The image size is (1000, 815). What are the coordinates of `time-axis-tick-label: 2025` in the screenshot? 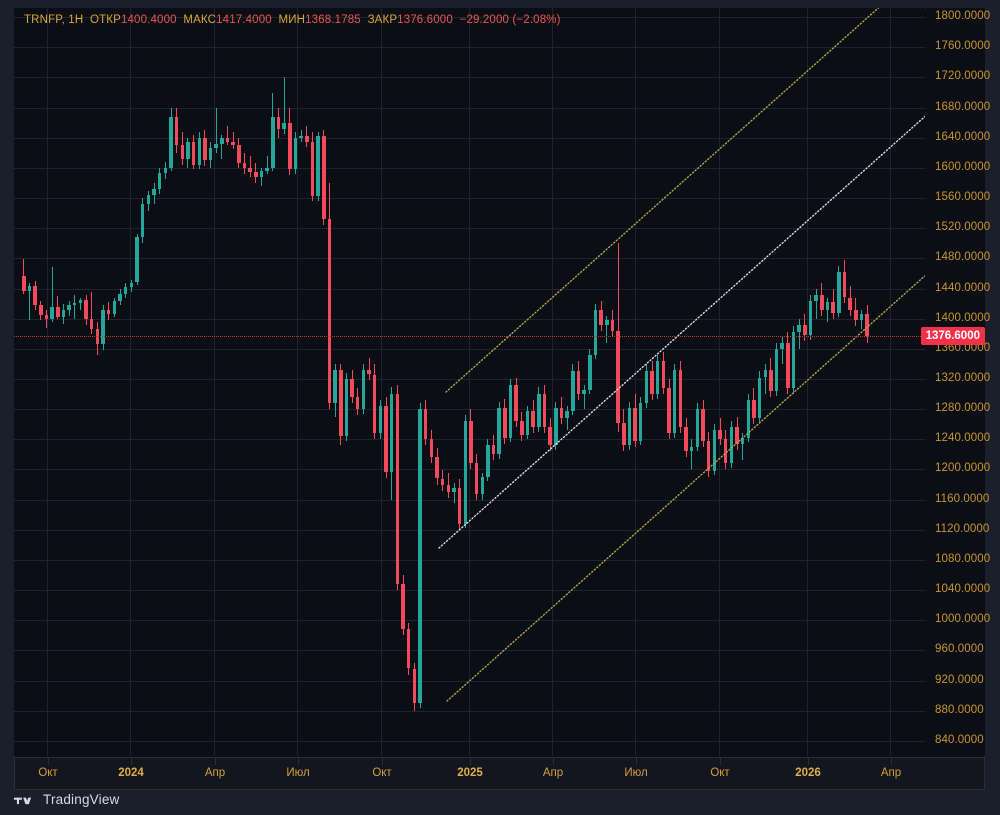 It's located at (470, 773).